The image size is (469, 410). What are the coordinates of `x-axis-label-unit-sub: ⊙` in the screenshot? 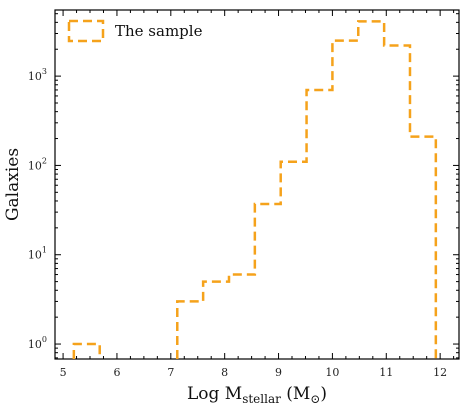 It's located at (315, 399).